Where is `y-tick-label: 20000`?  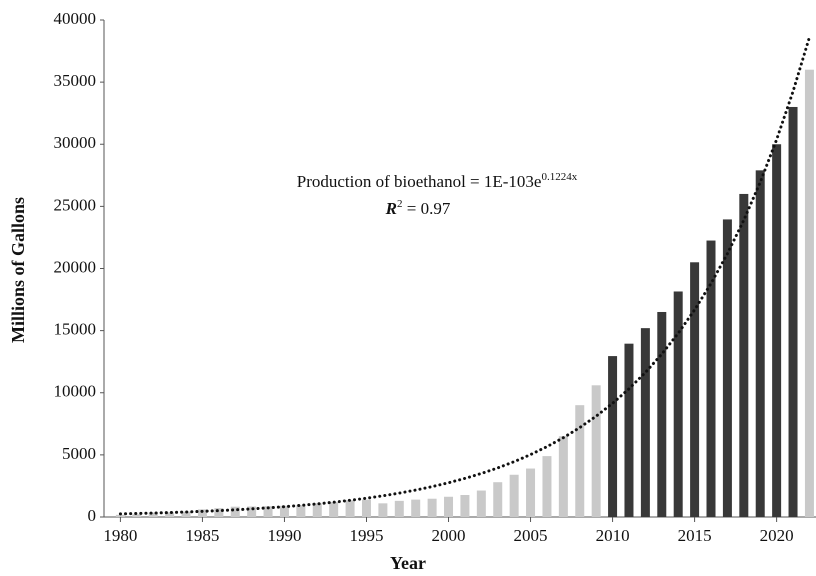 y-tick-label: 20000 is located at coordinates (75, 266).